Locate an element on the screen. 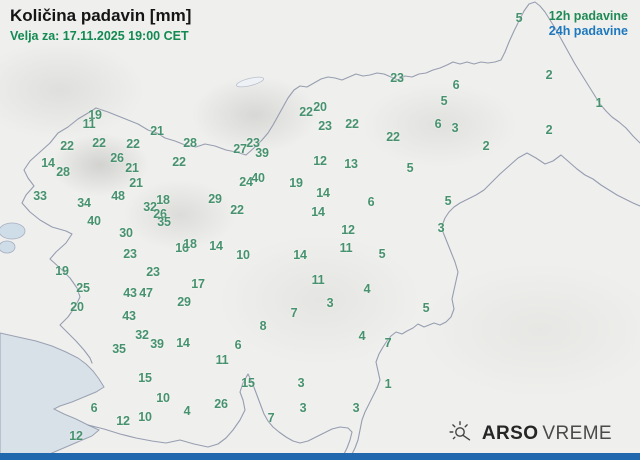 The height and width of the screenshot is (460, 640). station-value: 17 is located at coordinates (198, 284).